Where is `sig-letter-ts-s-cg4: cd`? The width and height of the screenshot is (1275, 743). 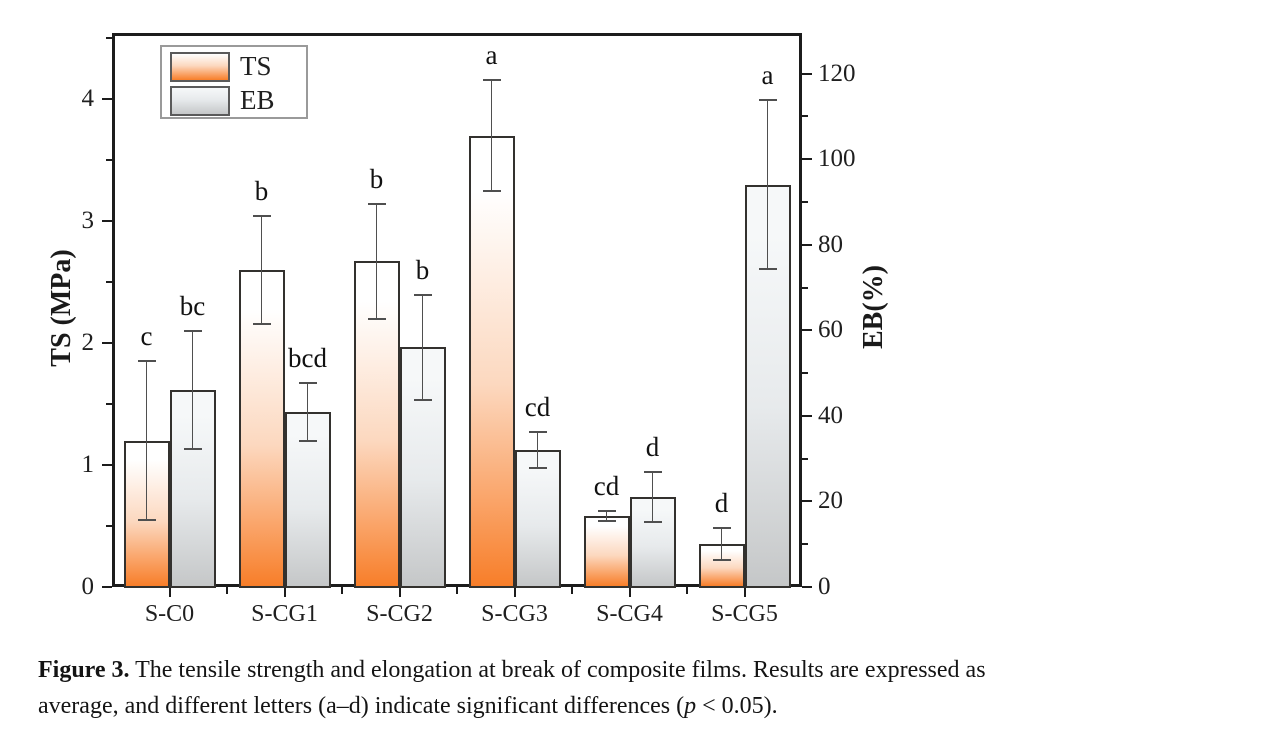 sig-letter-ts-s-cg4: cd is located at coordinates (606, 486).